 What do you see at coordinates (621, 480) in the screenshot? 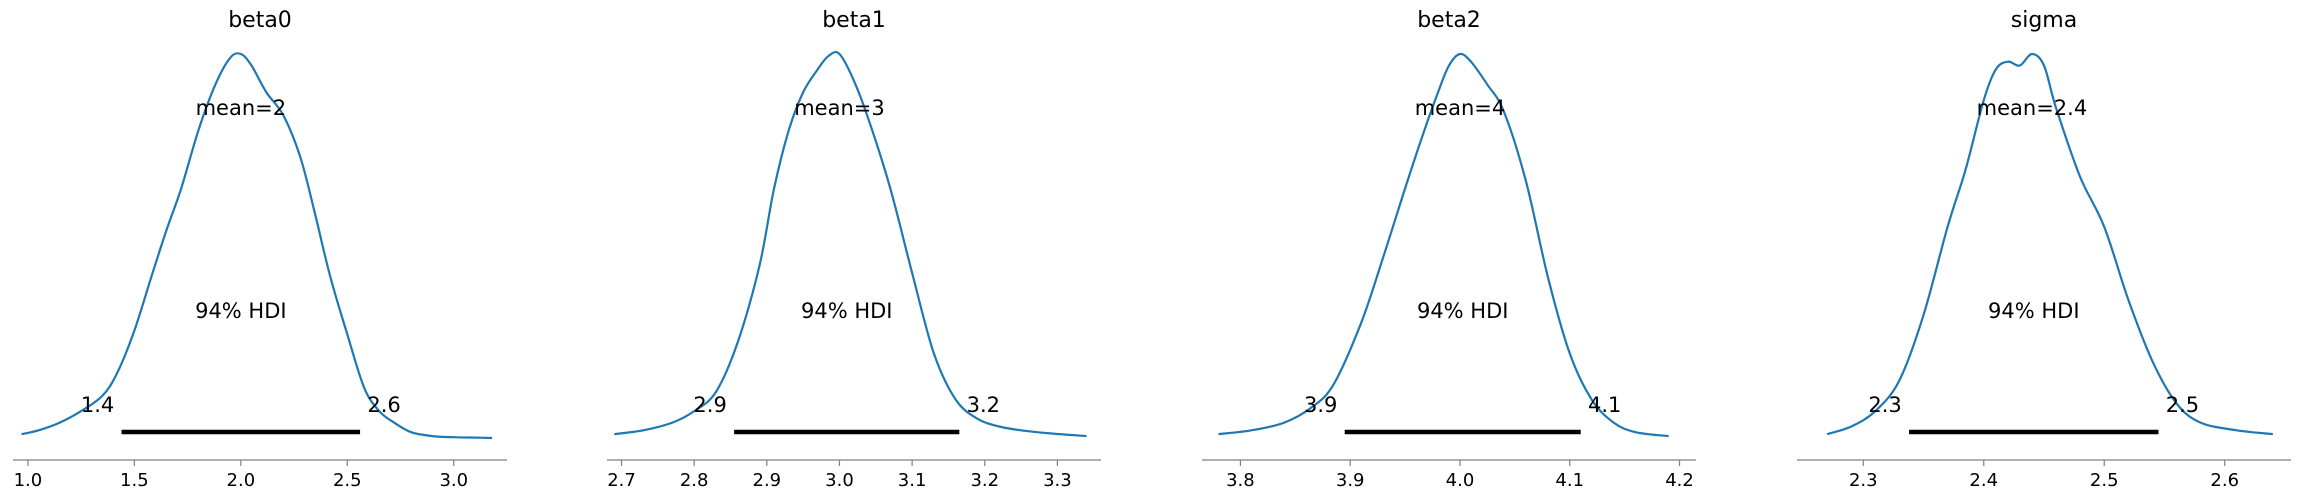
I see `x-tick-label: 2.7` at bounding box center [621, 480].